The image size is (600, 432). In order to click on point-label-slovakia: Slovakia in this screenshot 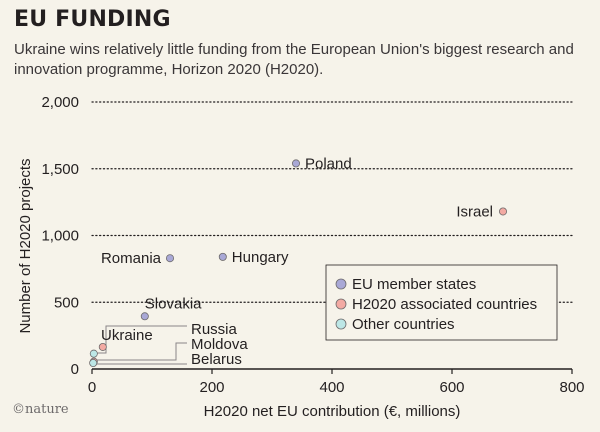, I will do `click(173, 303)`.